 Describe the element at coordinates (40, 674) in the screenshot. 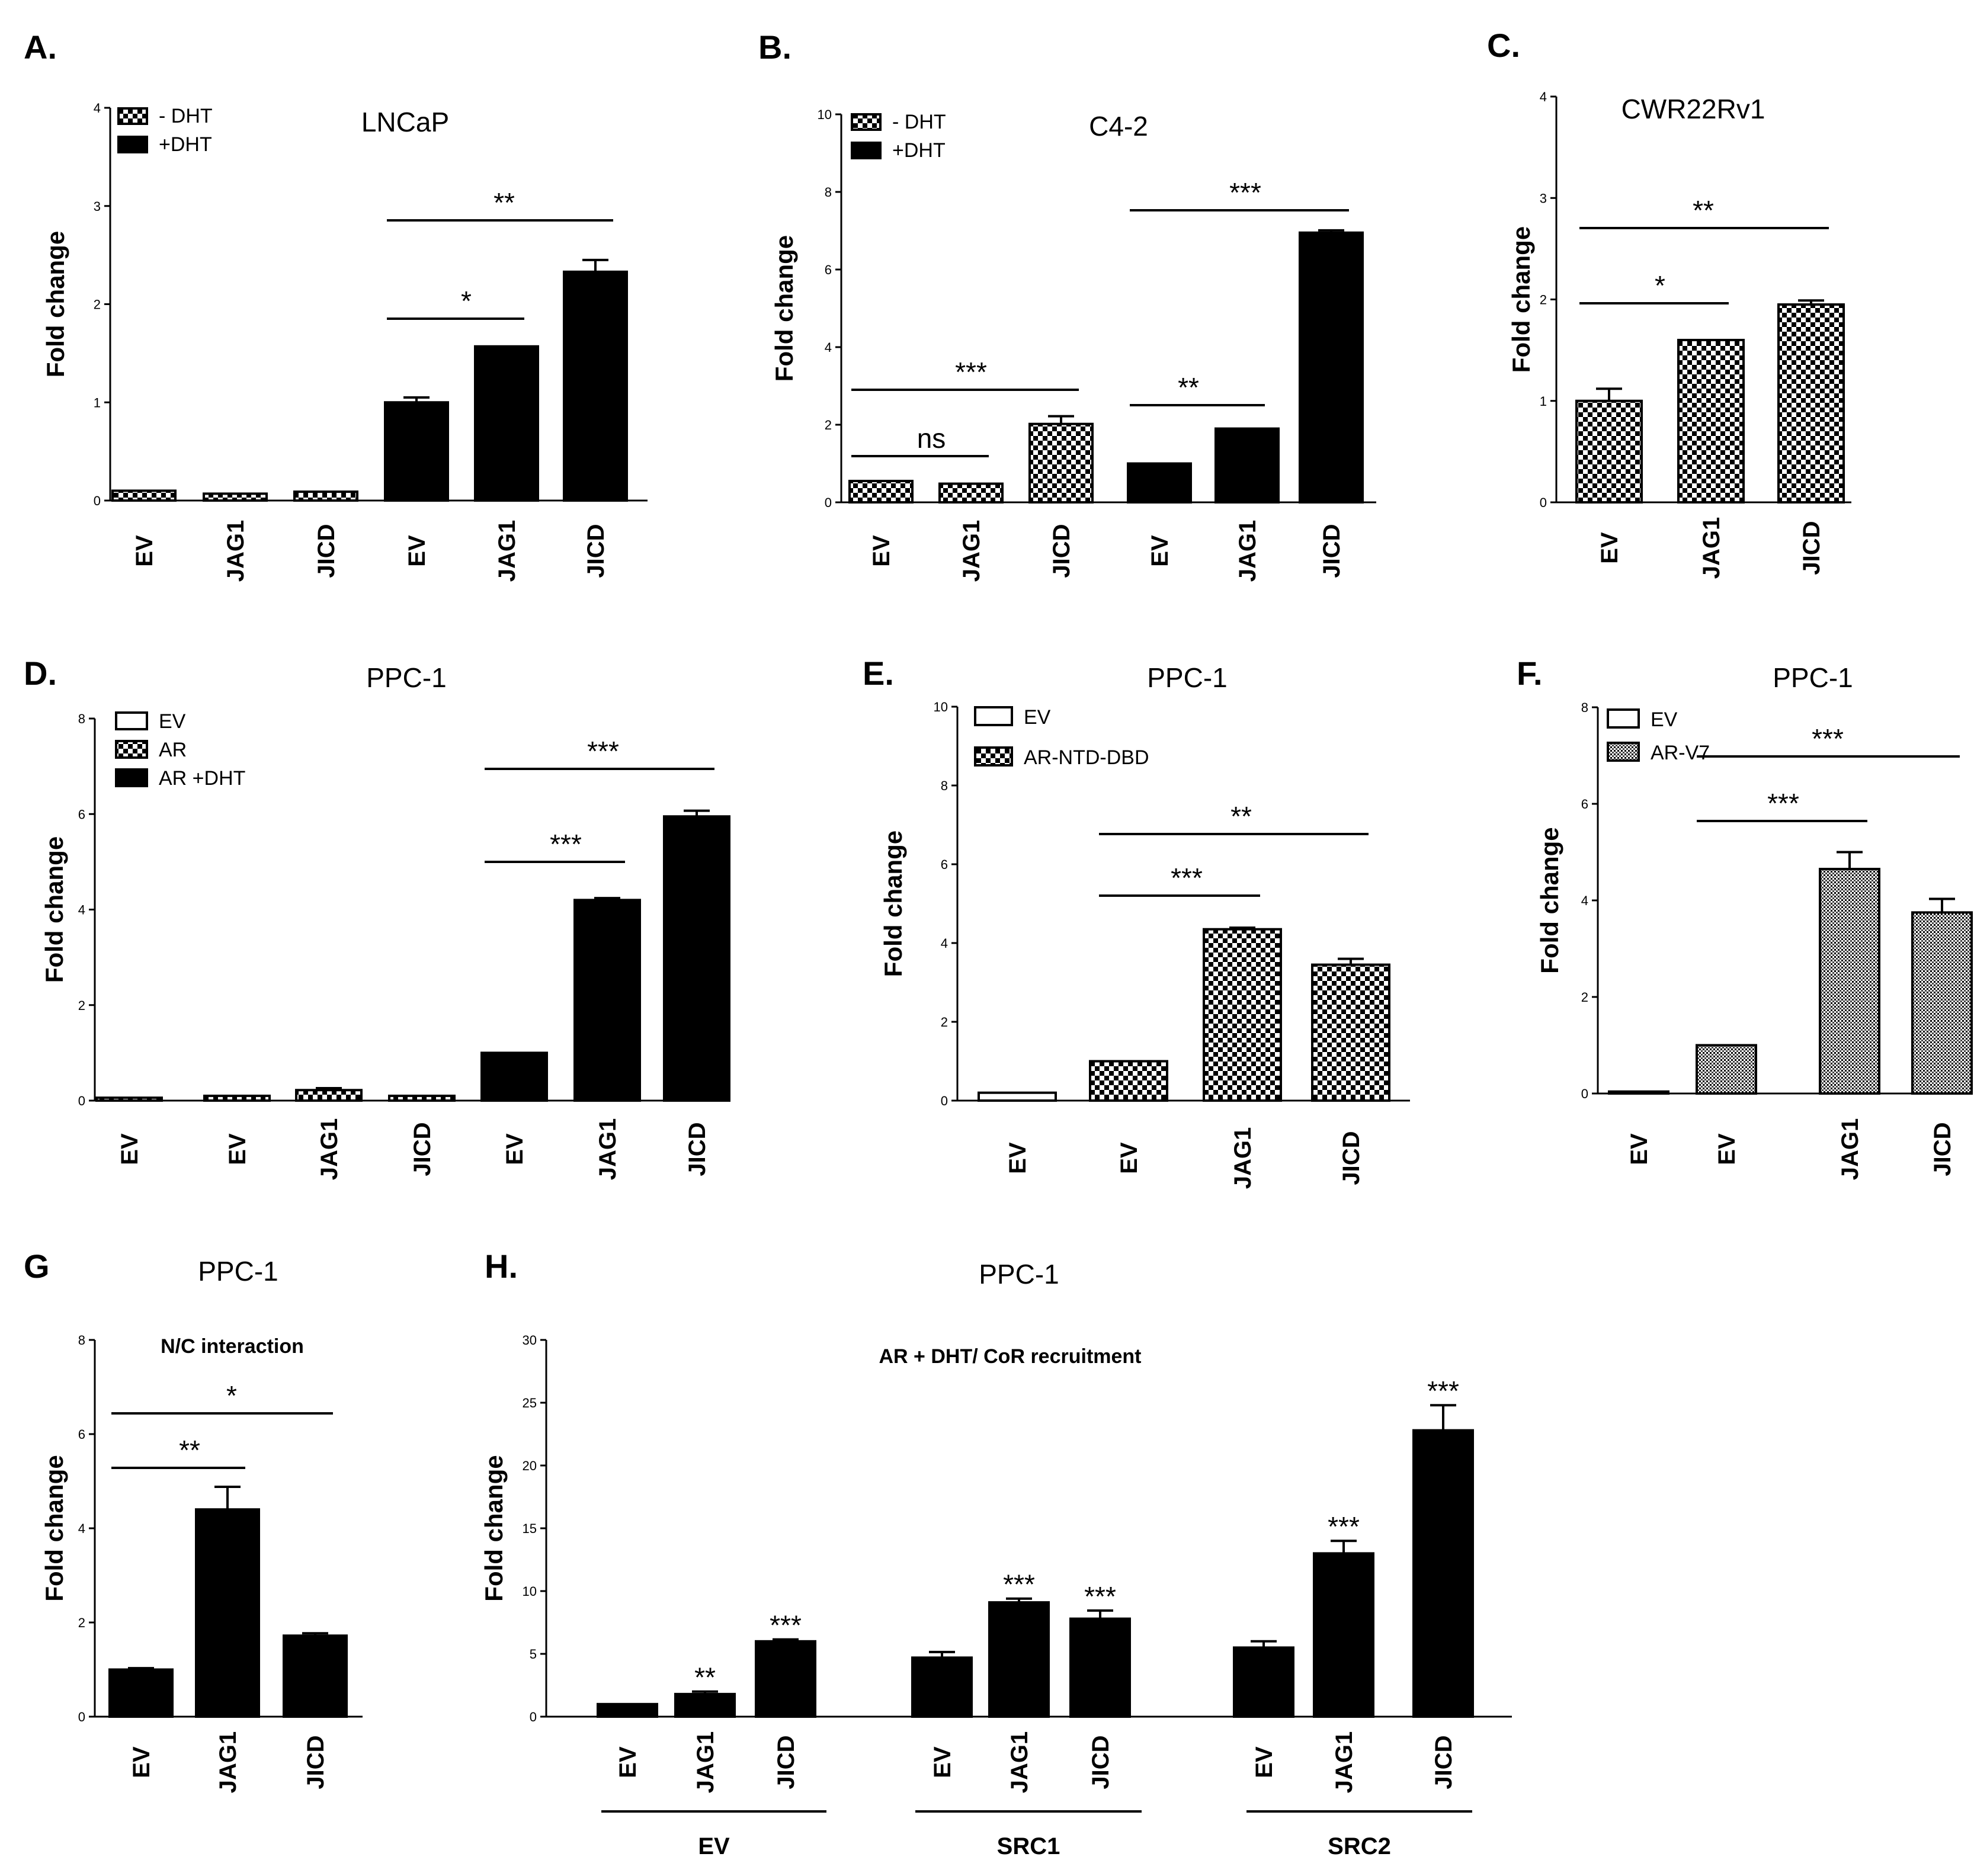

I see `panel-label: D.` at that location.